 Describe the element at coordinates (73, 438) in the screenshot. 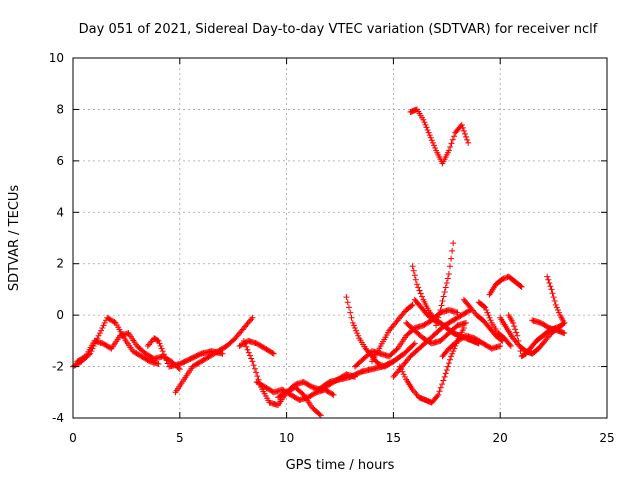

I see `x-tick-label: 0` at that location.